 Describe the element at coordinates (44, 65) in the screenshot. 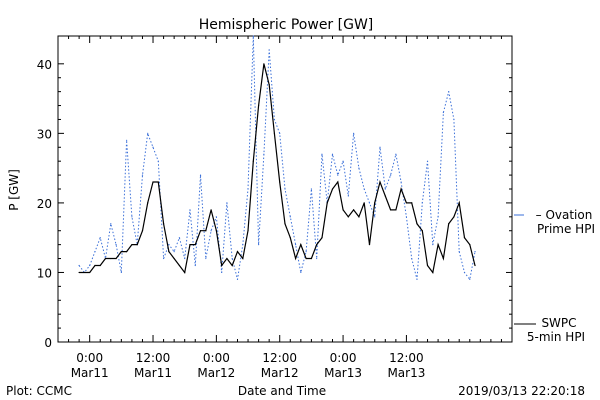

I see `y-tick-label: 40` at that location.